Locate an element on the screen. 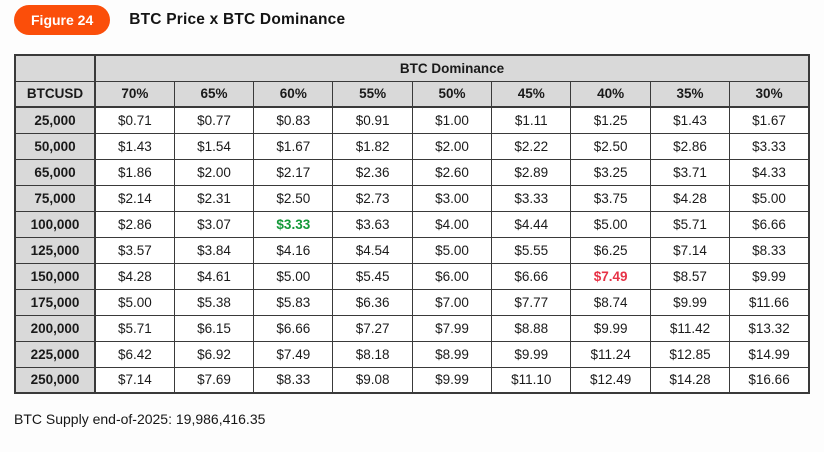 The height and width of the screenshot is (452, 824). column-header: 65% is located at coordinates (214, 94).